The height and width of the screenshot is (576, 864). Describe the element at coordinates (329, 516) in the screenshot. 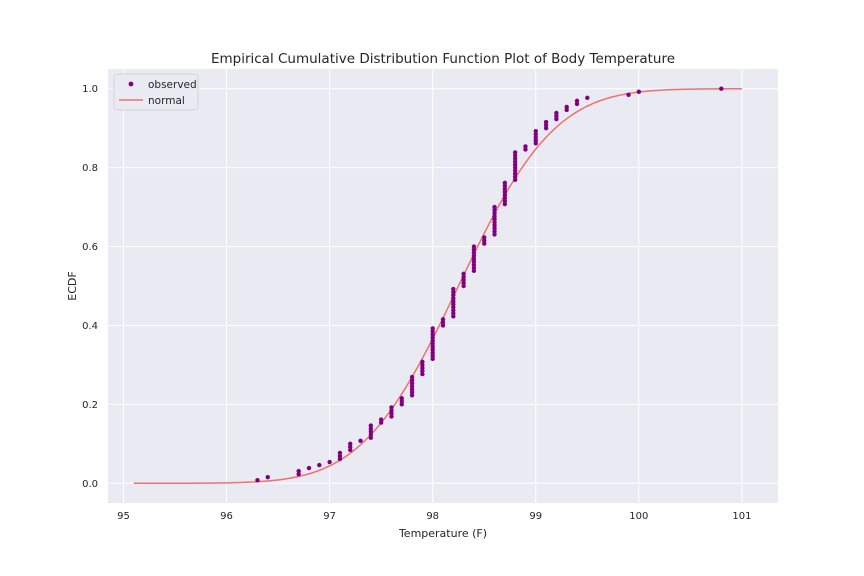

I see `x-tick-label: 97` at that location.